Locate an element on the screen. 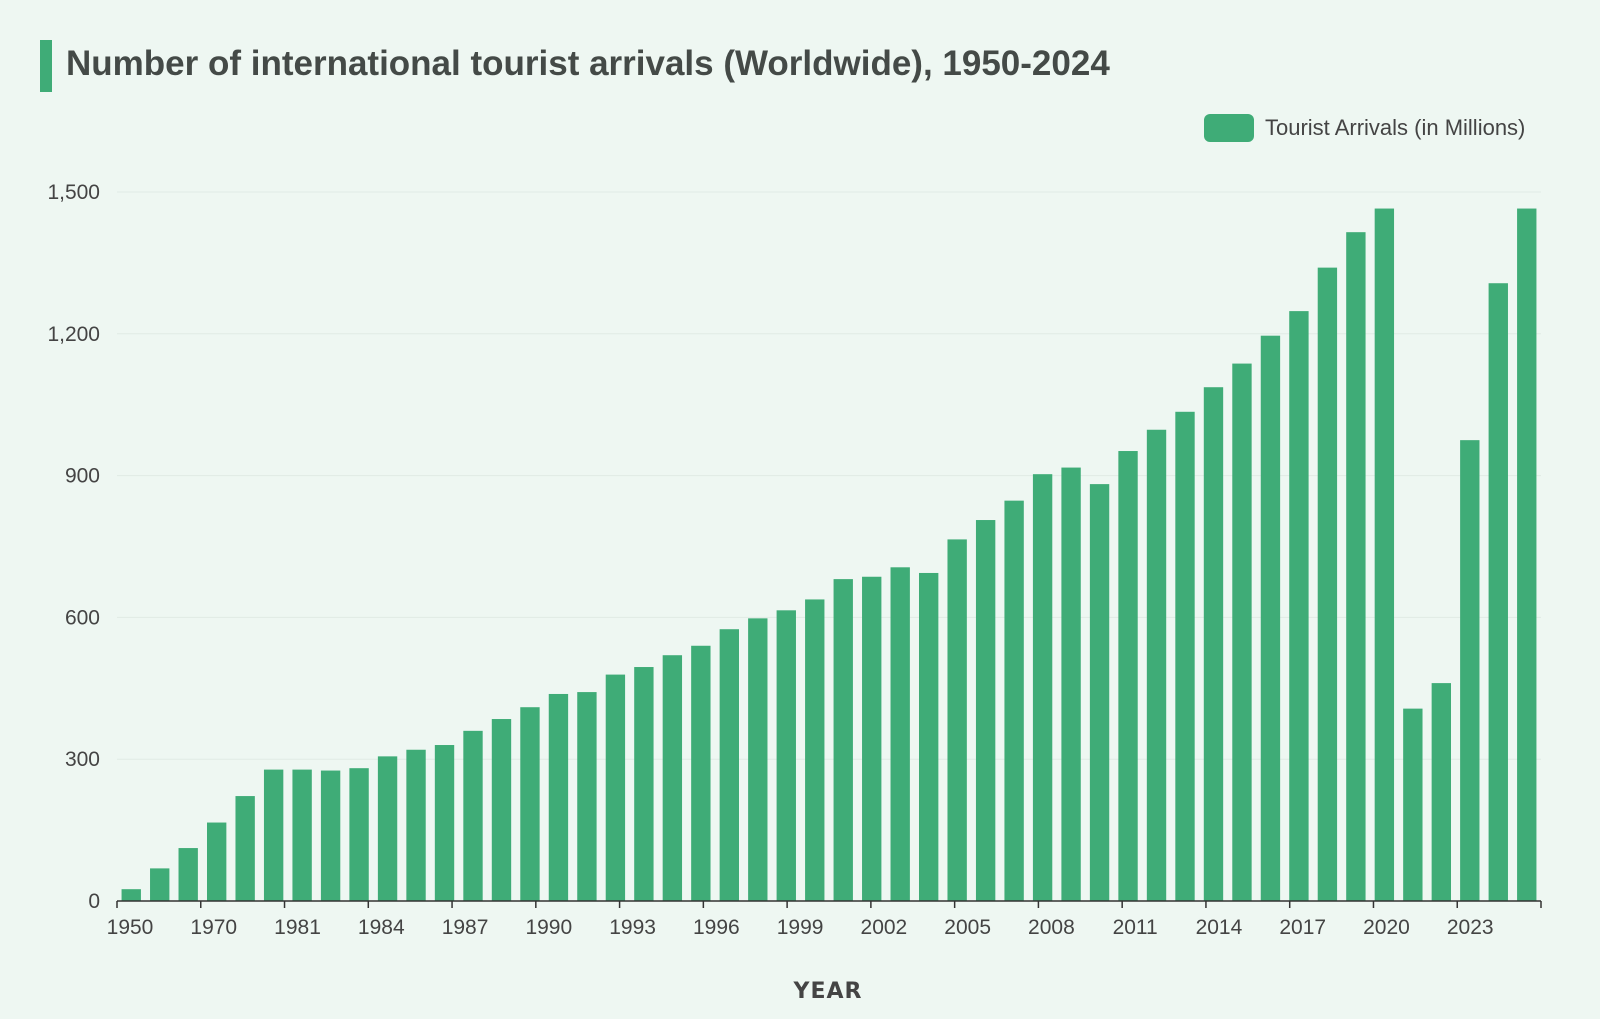  bar-1982 is located at coordinates (330, 835).